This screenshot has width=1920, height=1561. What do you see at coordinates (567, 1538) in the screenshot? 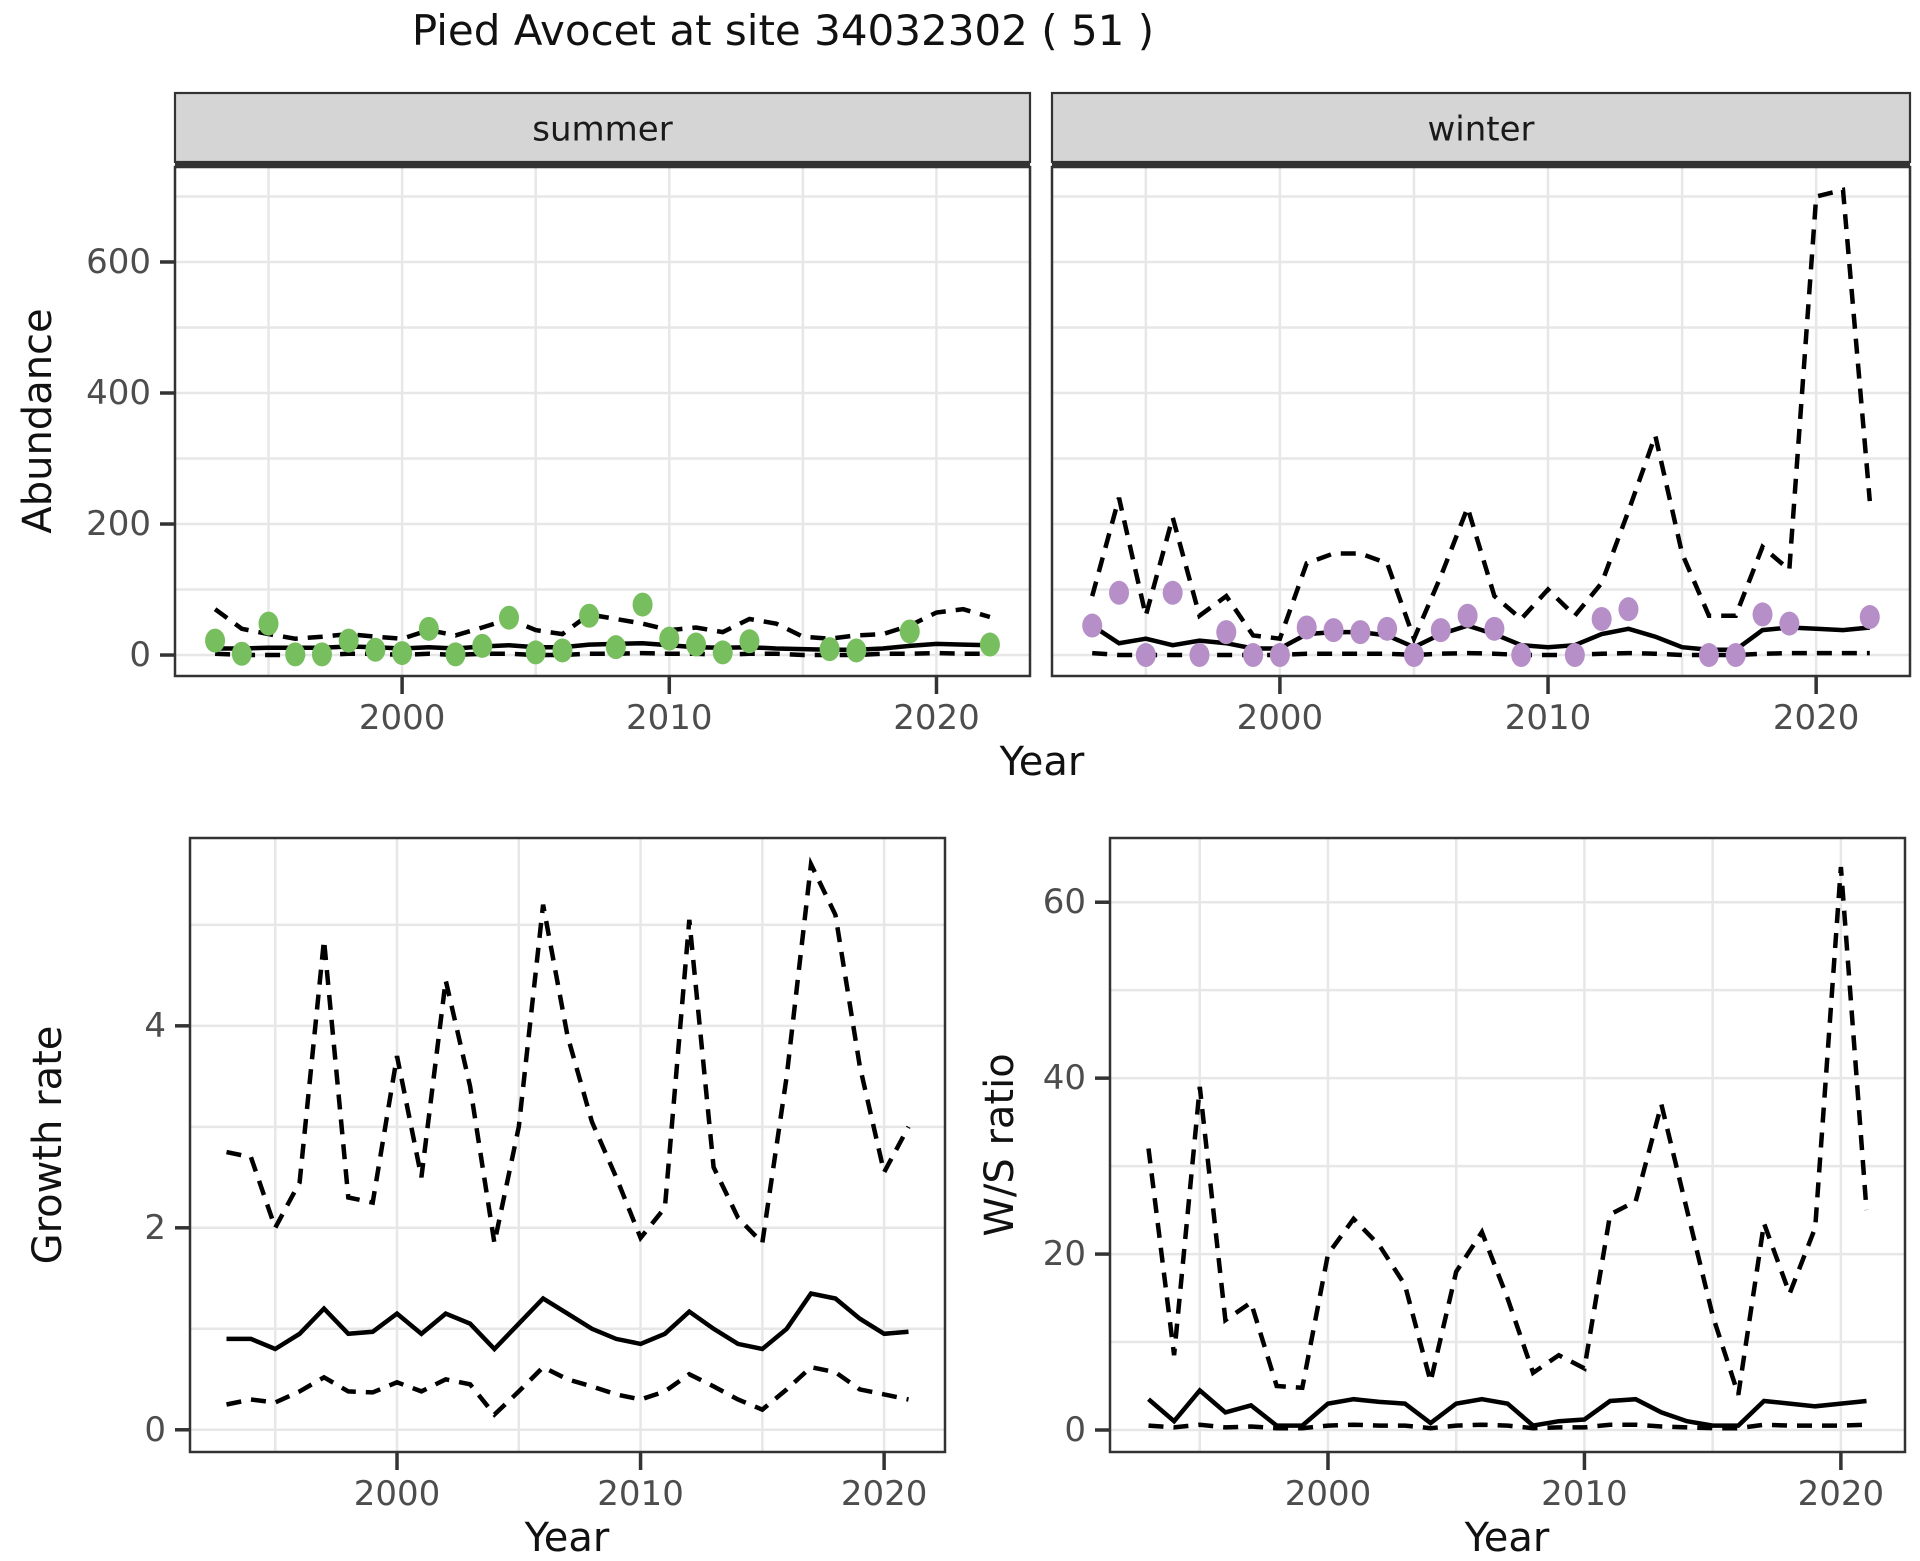
I see `x-axis-label-year-bottom-left: Year` at bounding box center [567, 1538].